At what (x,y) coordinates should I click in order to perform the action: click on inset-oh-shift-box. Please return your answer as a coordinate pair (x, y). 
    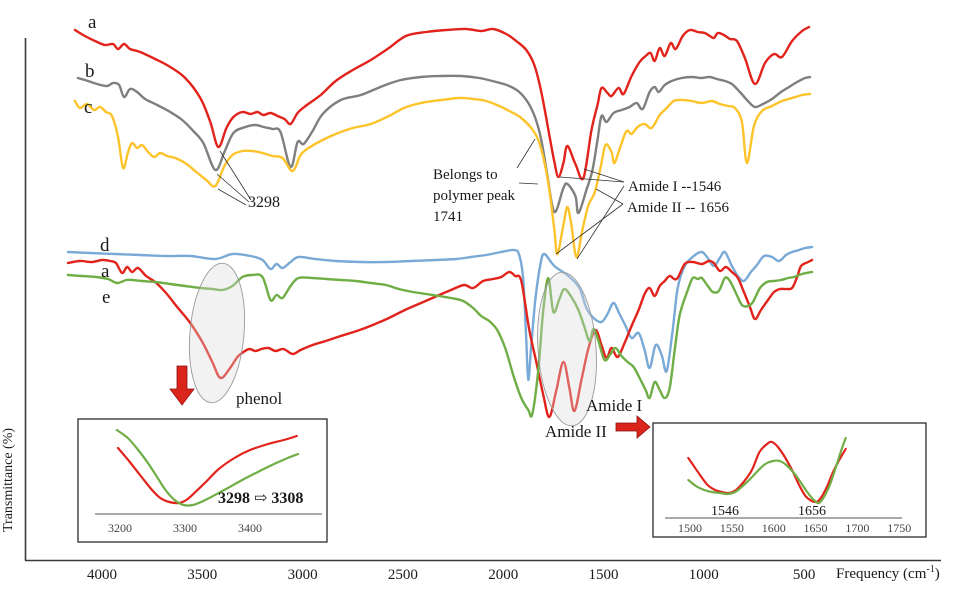
    Looking at the image, I should click on (202, 480).